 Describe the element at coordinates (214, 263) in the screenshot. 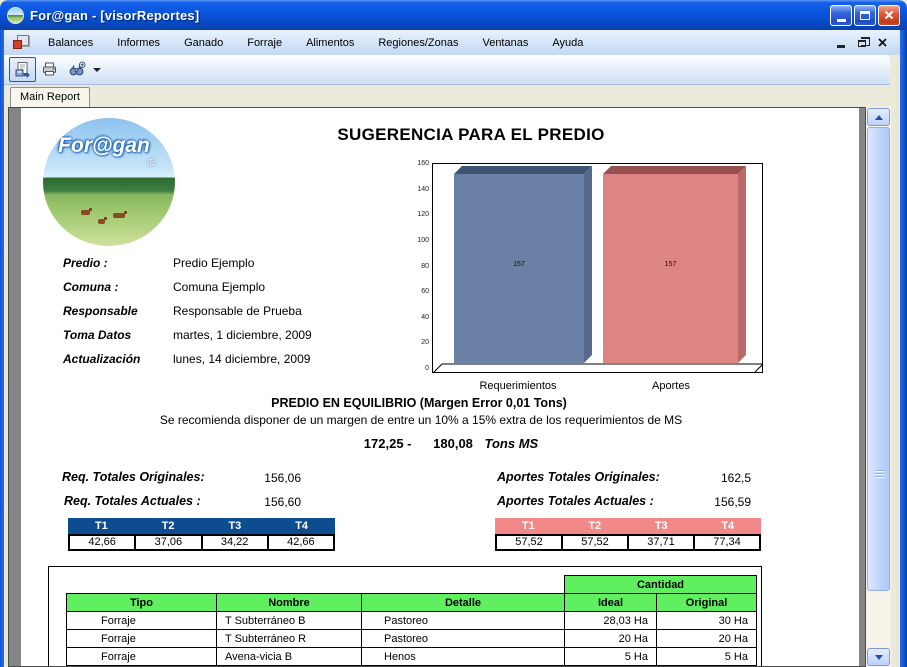

I see `field-value: Predio Ejemplo` at that location.